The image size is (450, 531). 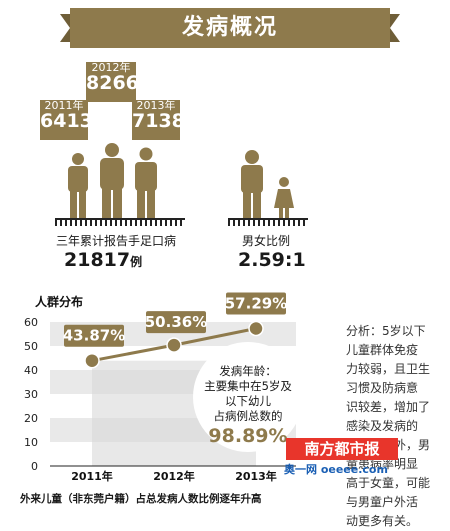 I want to click on newspaper-logo: 南方都市报, so click(x=342, y=449).